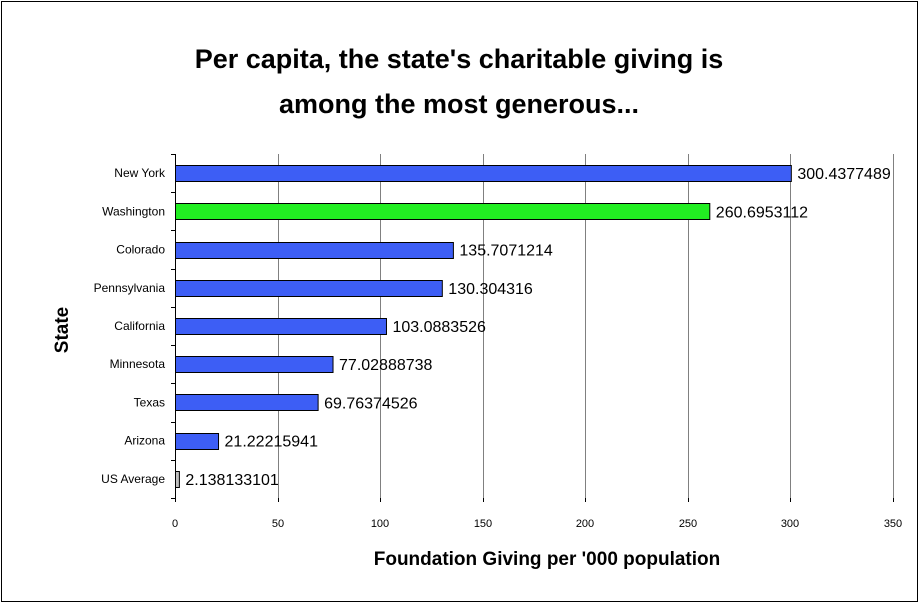  Describe the element at coordinates (443, 212) in the screenshot. I see `bar-washington` at that location.